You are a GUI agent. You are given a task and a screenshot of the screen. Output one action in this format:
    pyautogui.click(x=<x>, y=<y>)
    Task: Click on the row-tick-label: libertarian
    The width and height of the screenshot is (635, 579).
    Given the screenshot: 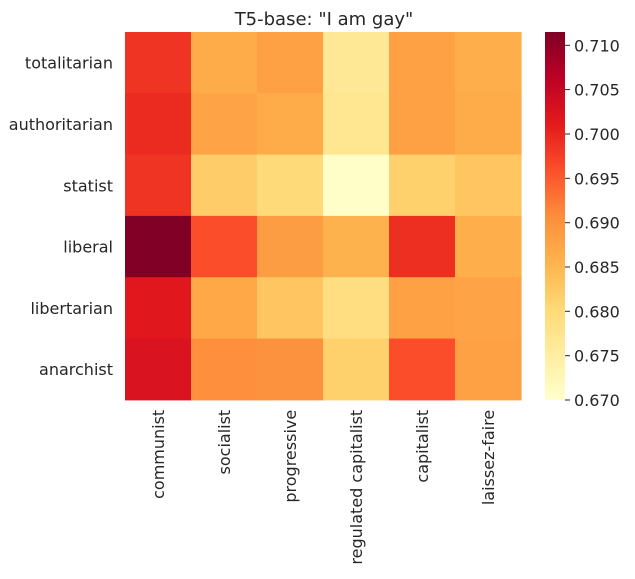 What is the action you would take?
    pyautogui.click(x=71, y=308)
    